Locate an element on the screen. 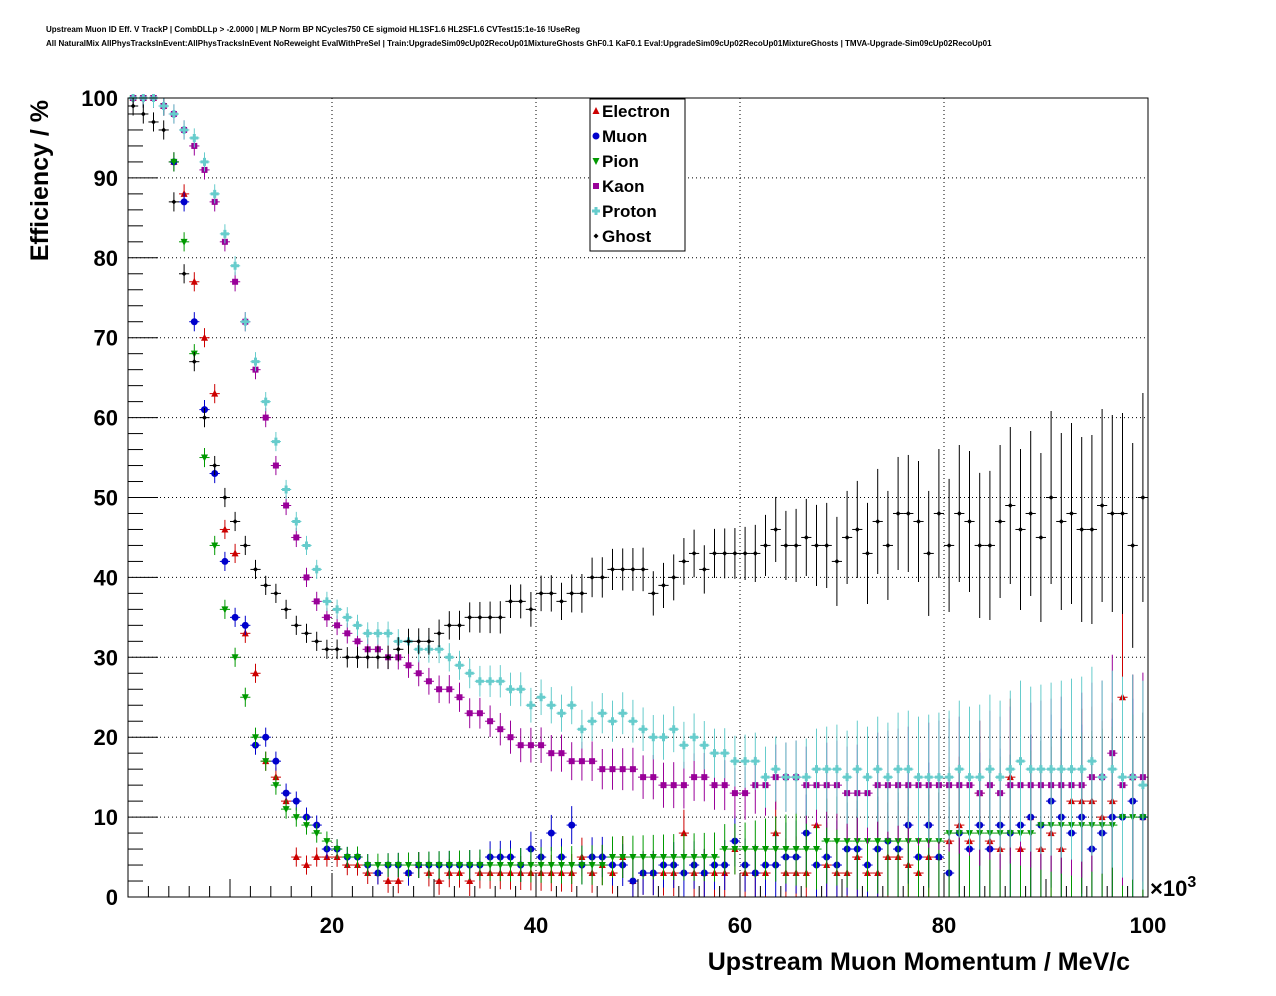 The image size is (1276, 996). x-tick-label: 100 is located at coordinates (1148, 925).